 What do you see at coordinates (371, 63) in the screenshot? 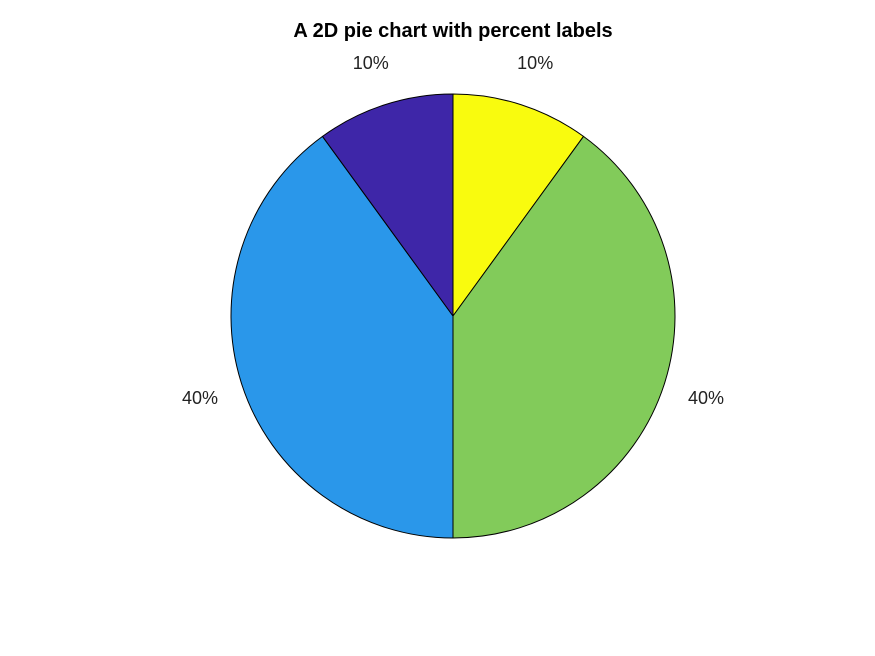
I see `percent-label-4: 10%` at bounding box center [371, 63].